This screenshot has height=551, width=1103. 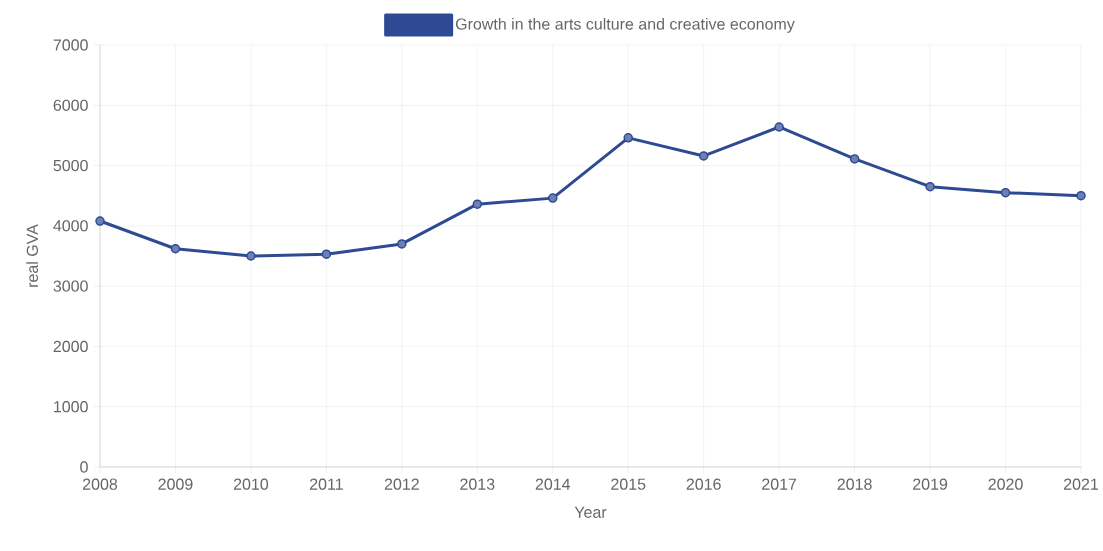 What do you see at coordinates (32, 255) in the screenshot?
I see `y-axis-title: real GVA` at bounding box center [32, 255].